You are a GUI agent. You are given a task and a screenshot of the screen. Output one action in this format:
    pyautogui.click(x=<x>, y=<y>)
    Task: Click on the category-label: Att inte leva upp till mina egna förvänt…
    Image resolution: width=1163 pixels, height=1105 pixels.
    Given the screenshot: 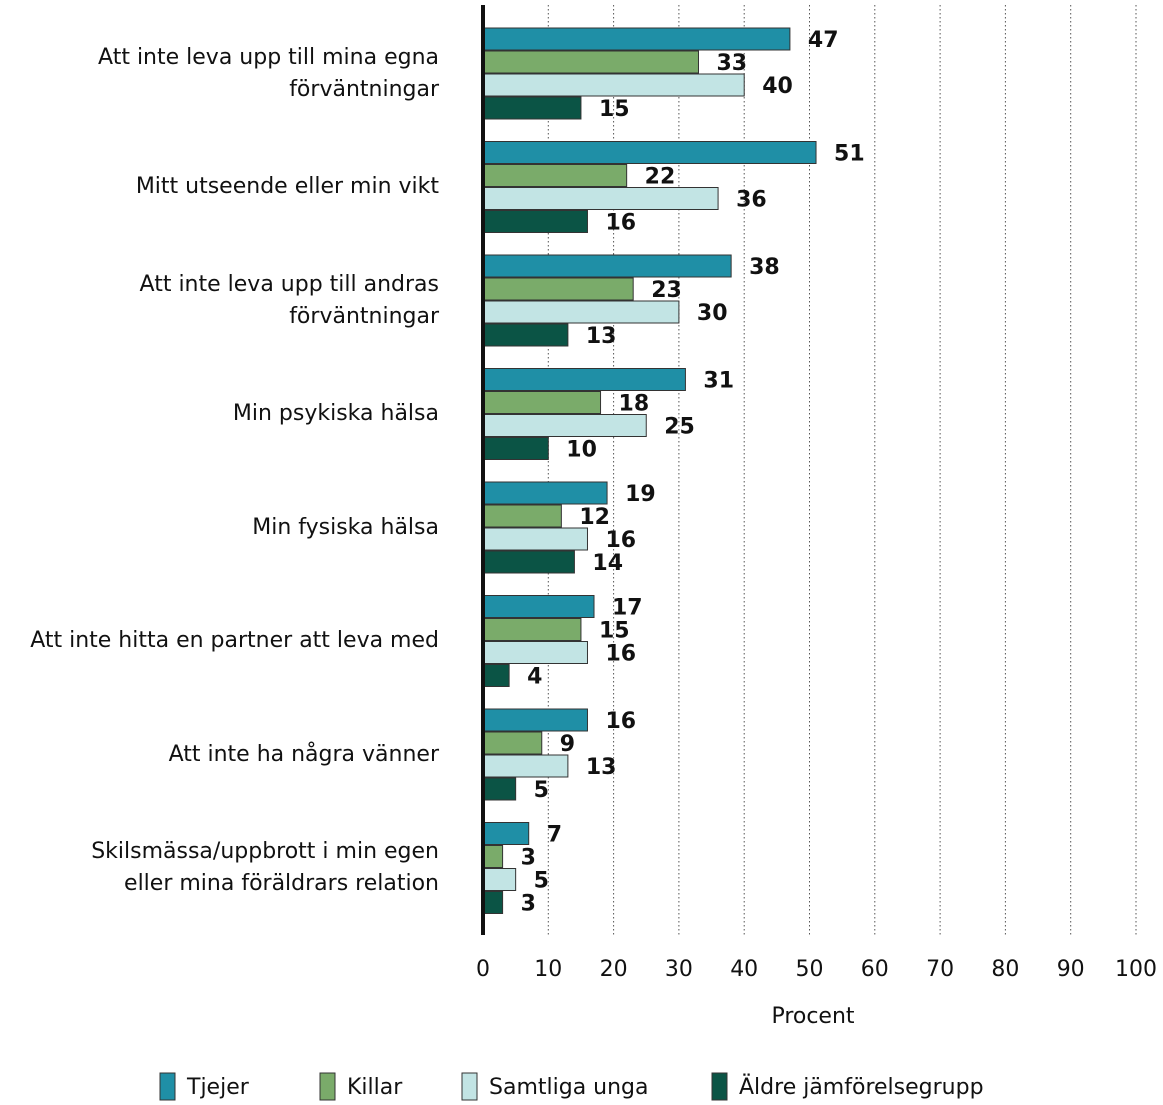 What is the action you would take?
    pyautogui.click(x=268, y=73)
    